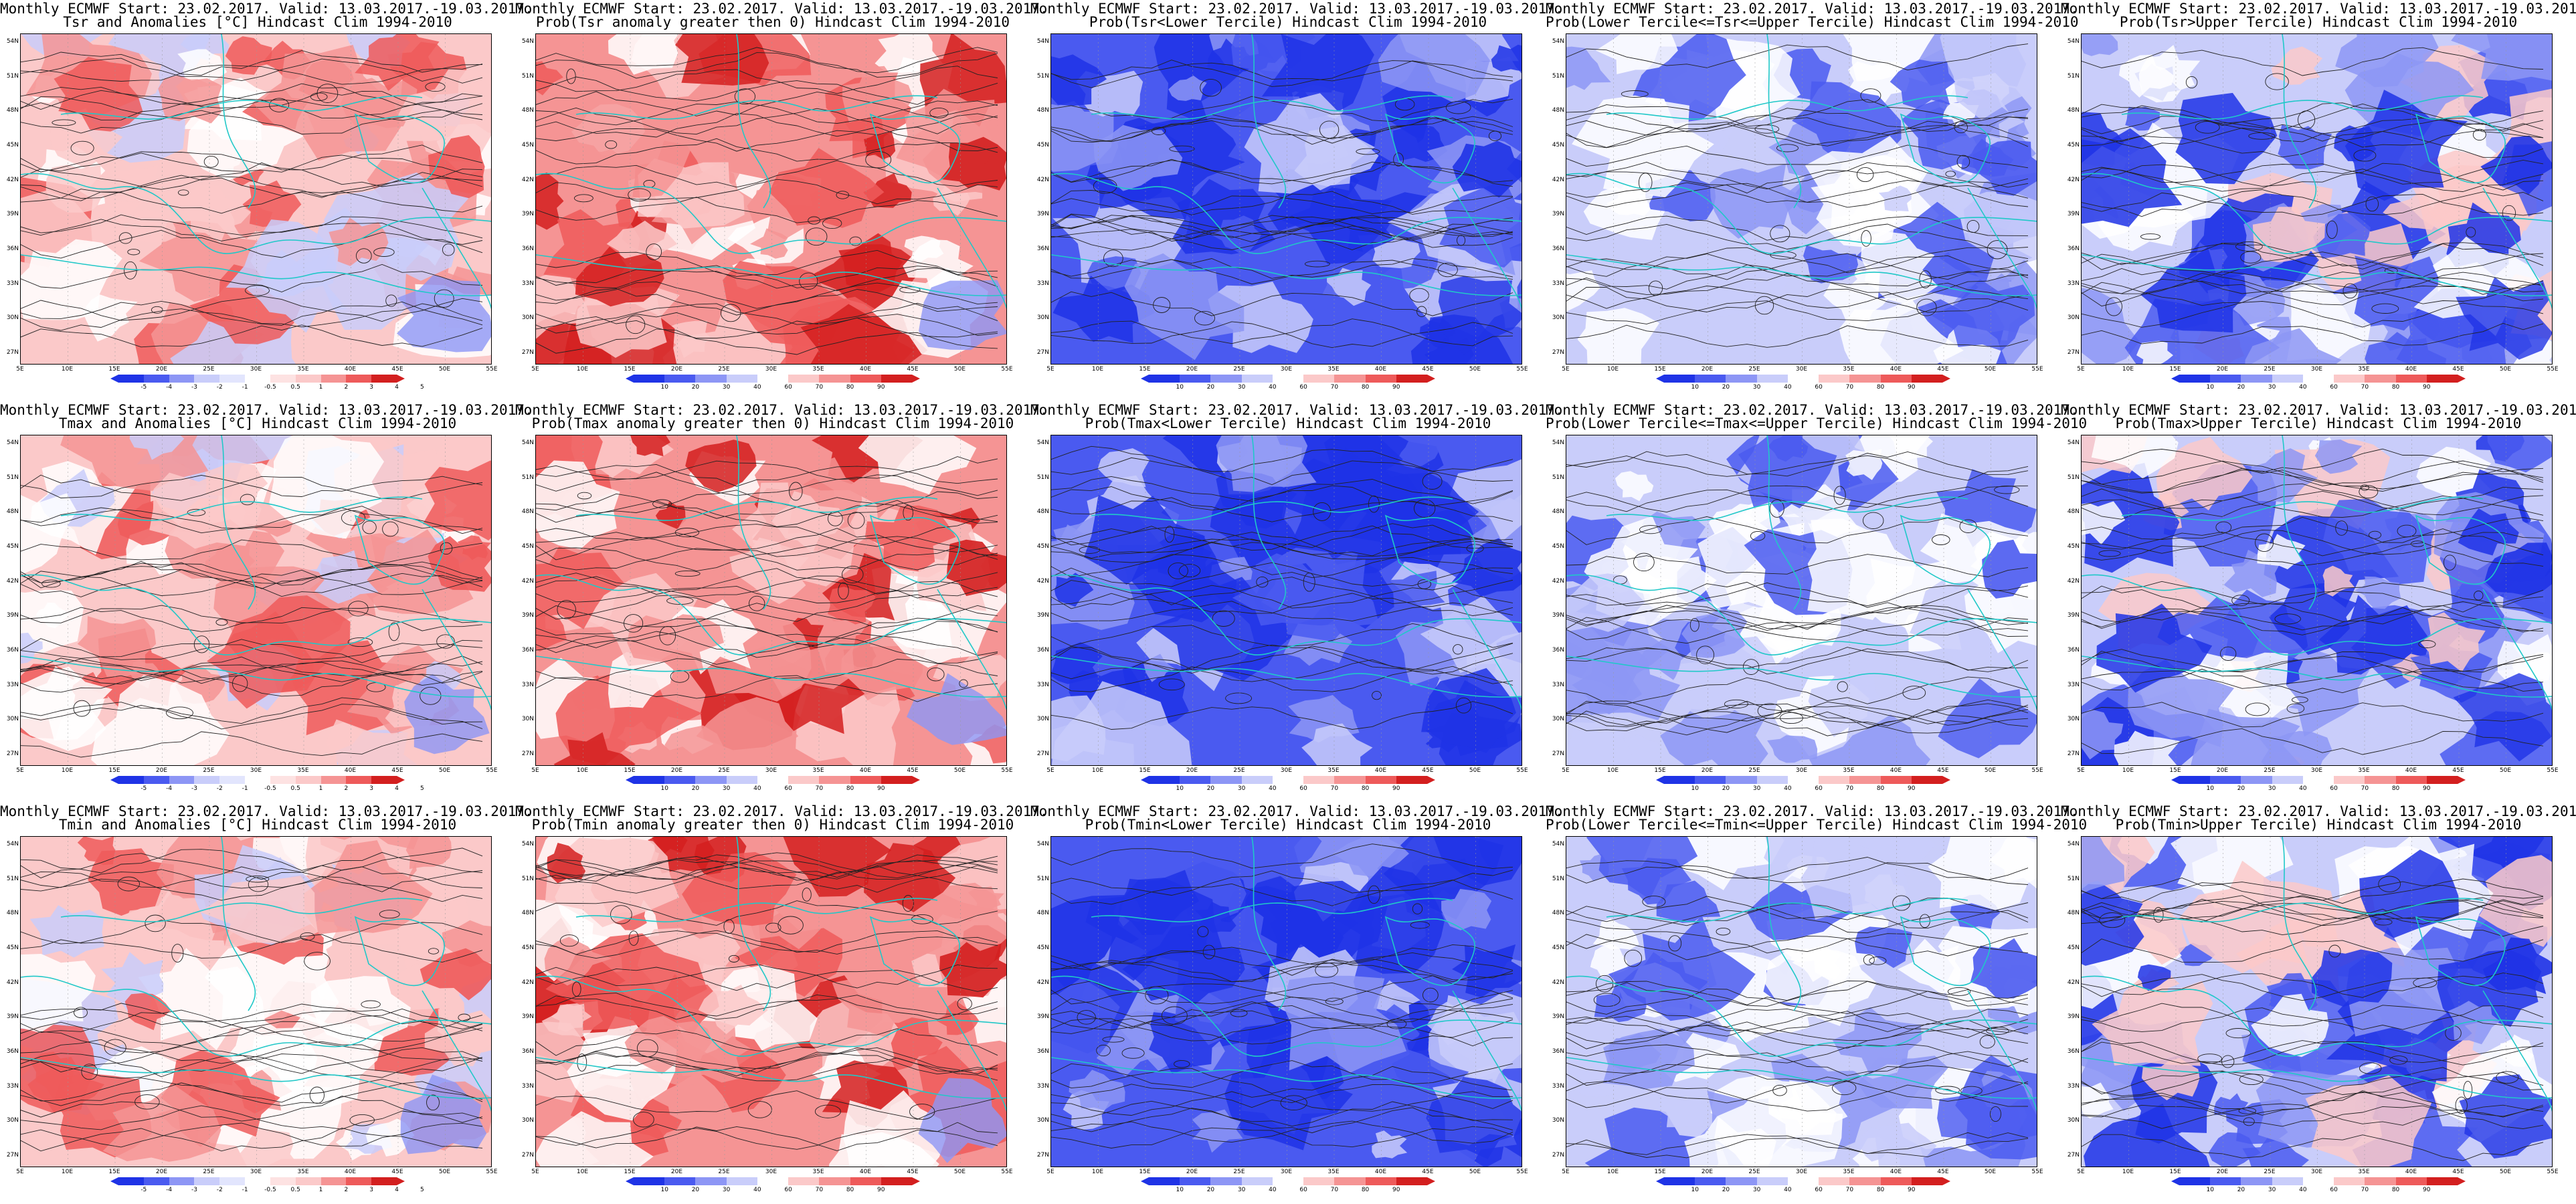 This screenshot has width=2576, height=1204. Describe the element at coordinates (1726, 387) in the screenshot. I see `colorbar-tick-label: 20` at that location.